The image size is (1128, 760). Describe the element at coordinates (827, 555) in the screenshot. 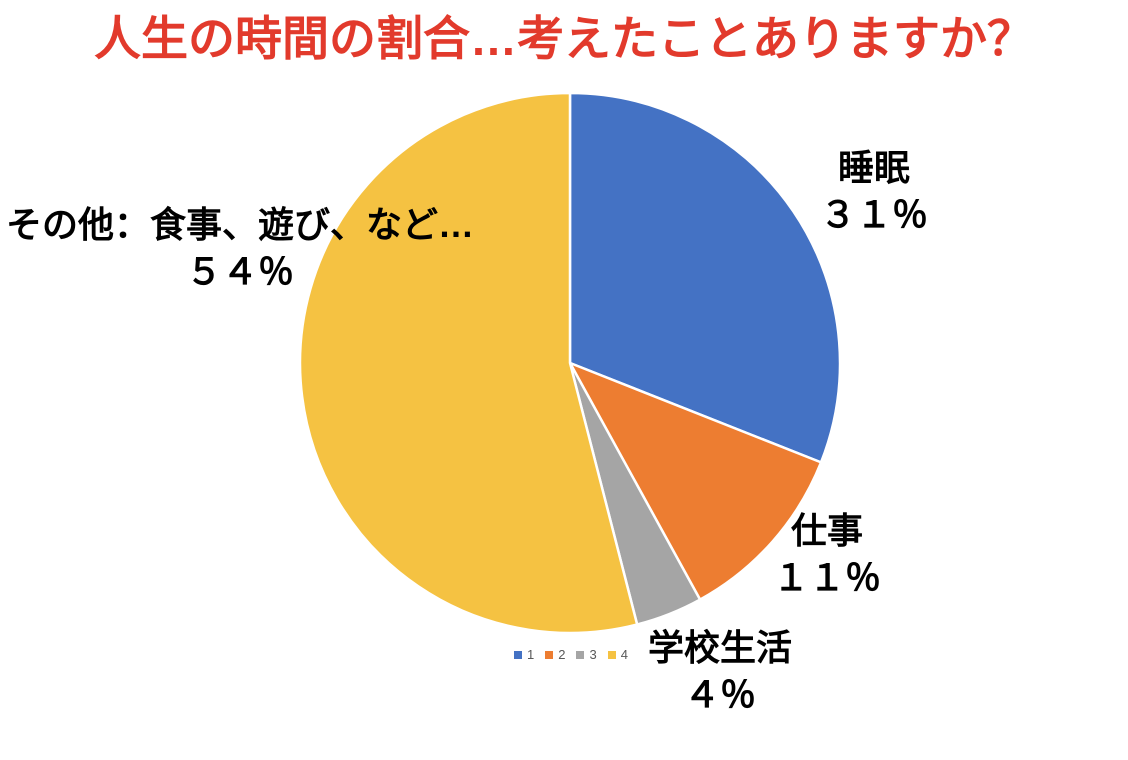

I see `slice-label-work: 仕事 １１％` at that location.